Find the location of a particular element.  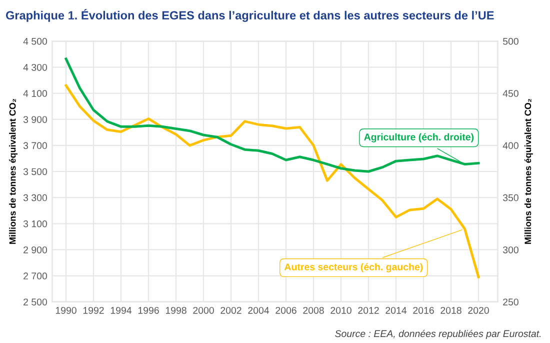

y-tick-label: 3 900 is located at coordinates (35, 119).